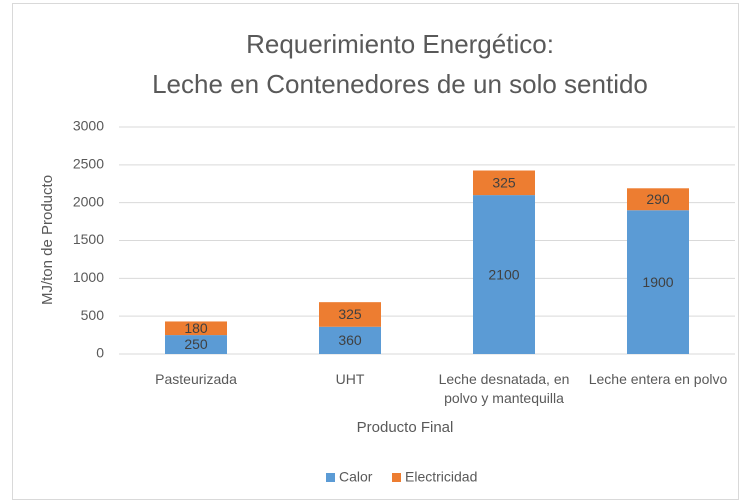 This screenshot has height=504, width=742. I want to click on data-label: 1900, so click(657, 282).